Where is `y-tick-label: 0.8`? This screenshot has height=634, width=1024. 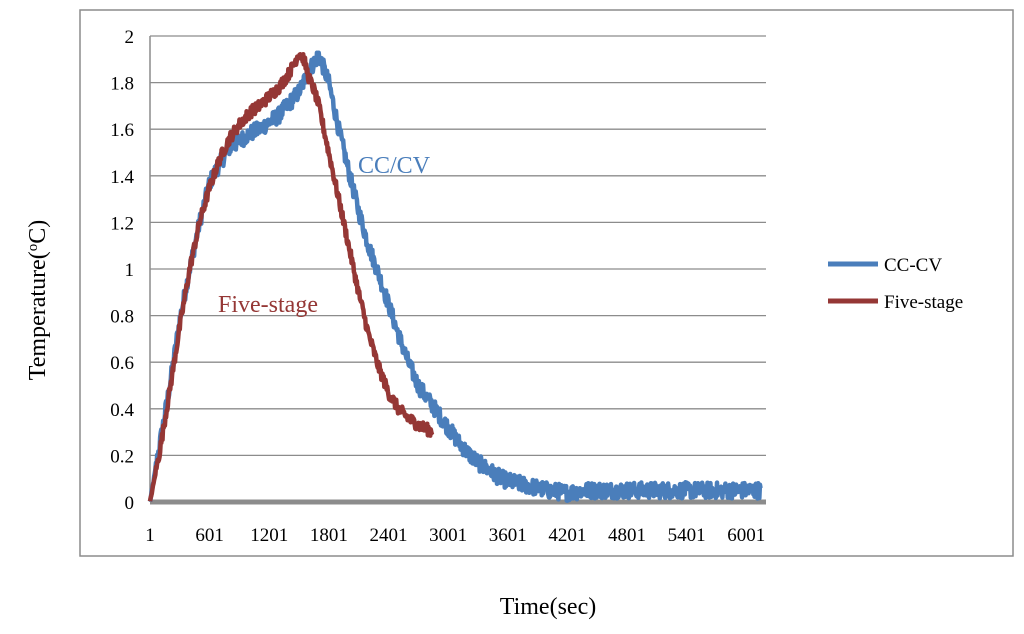 y-tick-label: 0.8 is located at coordinates (122, 317).